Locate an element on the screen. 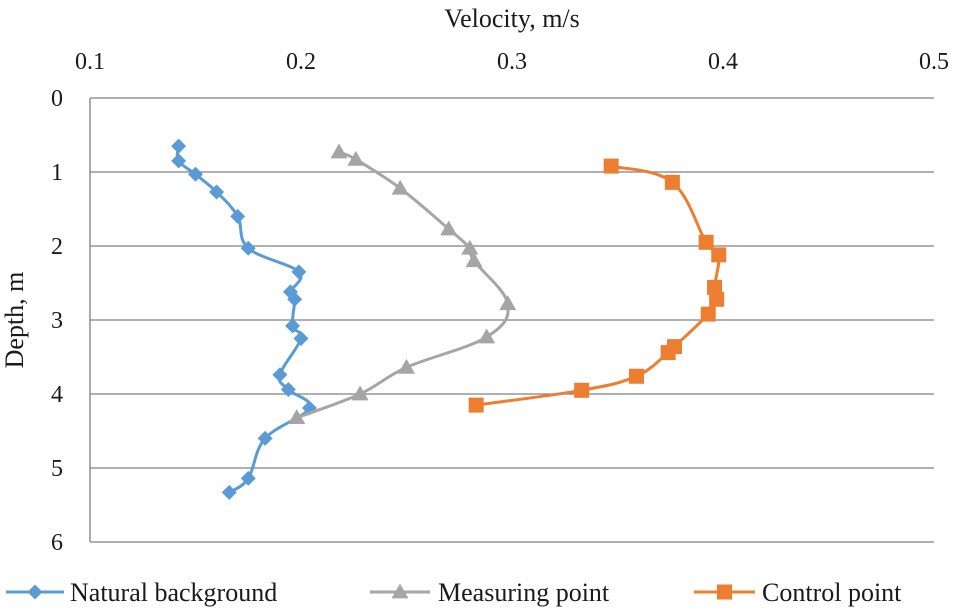  y-tick-label: 6 is located at coordinates (57, 543).